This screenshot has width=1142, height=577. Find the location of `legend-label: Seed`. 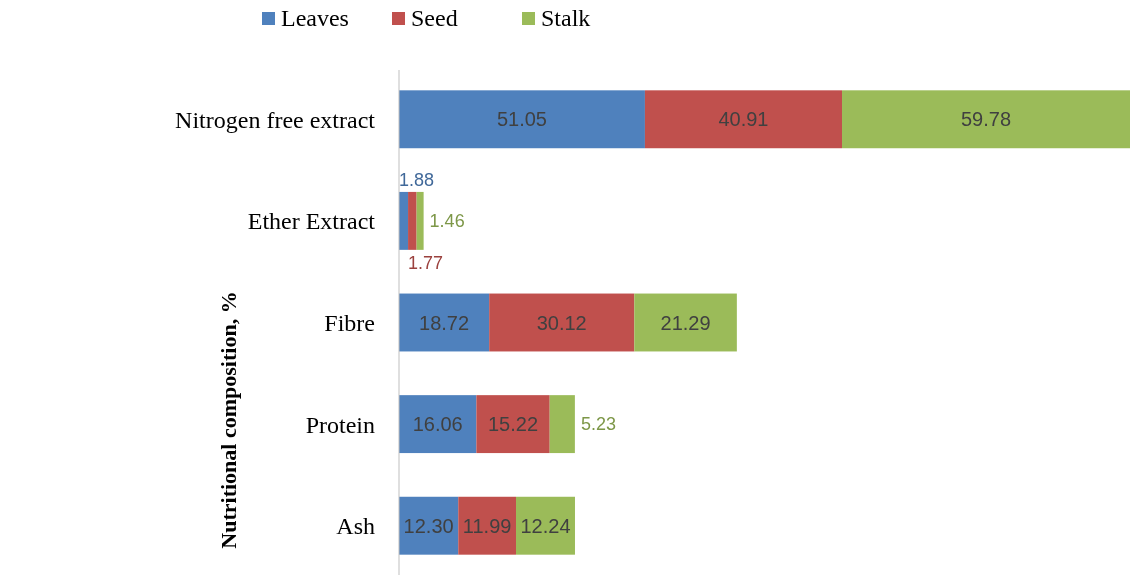

legend-label: Seed is located at coordinates (434, 18).